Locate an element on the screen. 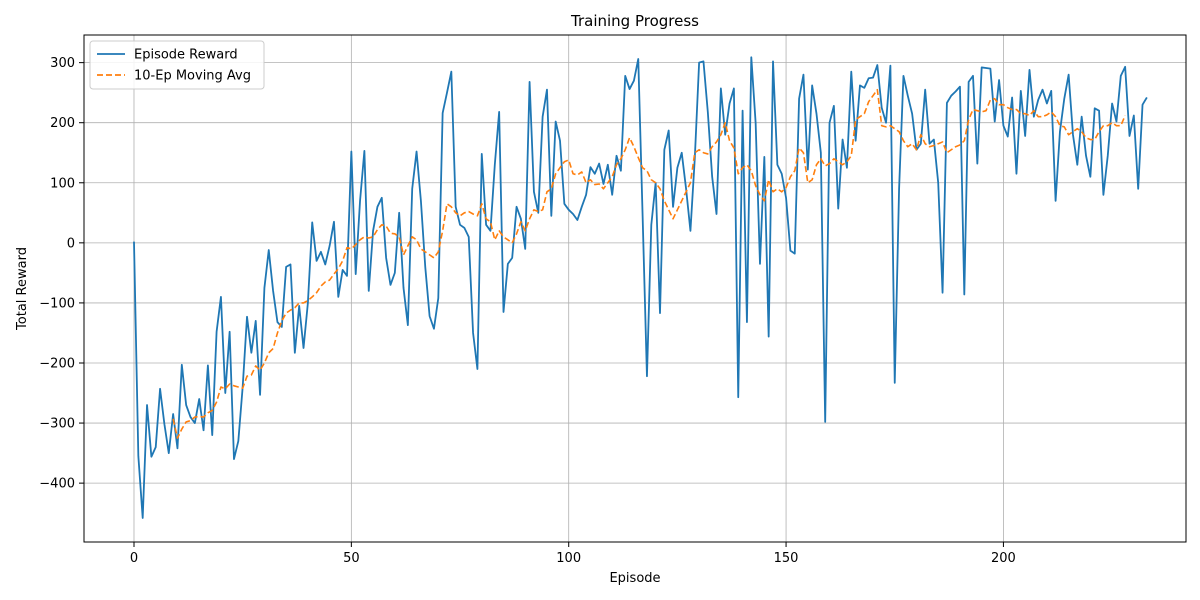 The height and width of the screenshot is (600, 1200). y-tick-label: 100 is located at coordinates (62, 183).